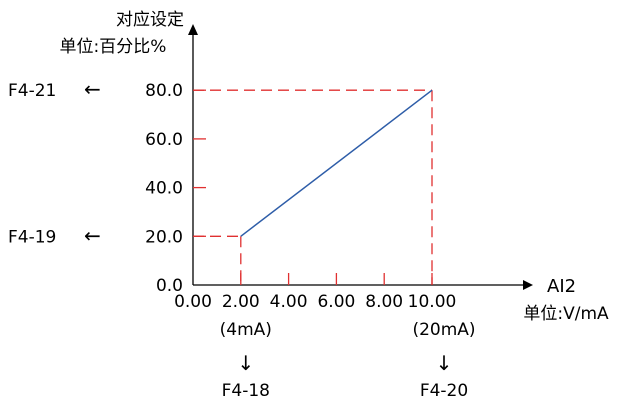 This screenshot has width=626, height=404. Describe the element at coordinates (289, 302) in the screenshot. I see `x-tick-label-2: 4.00` at that location.